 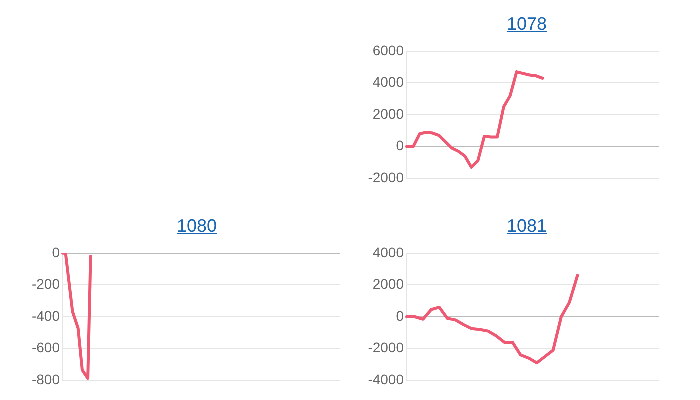 What do you see at coordinates (386, 379) in the screenshot?
I see `y-tick-label: -4000` at bounding box center [386, 379].